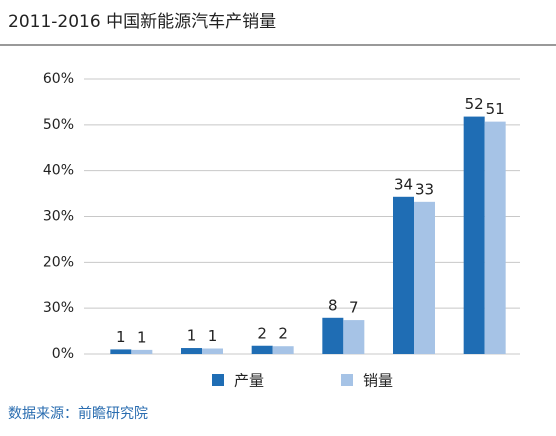 The width and height of the screenshot is (556, 436). What do you see at coordinates (58, 79) in the screenshot?
I see `y-tick-label: 60%` at bounding box center [58, 79].